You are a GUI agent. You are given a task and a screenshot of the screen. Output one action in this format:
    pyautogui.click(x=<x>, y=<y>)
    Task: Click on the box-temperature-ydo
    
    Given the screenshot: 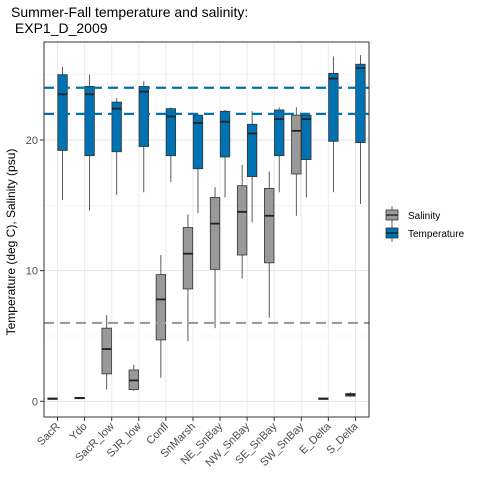 What is the action you would take?
    pyautogui.click(x=89, y=142)
    